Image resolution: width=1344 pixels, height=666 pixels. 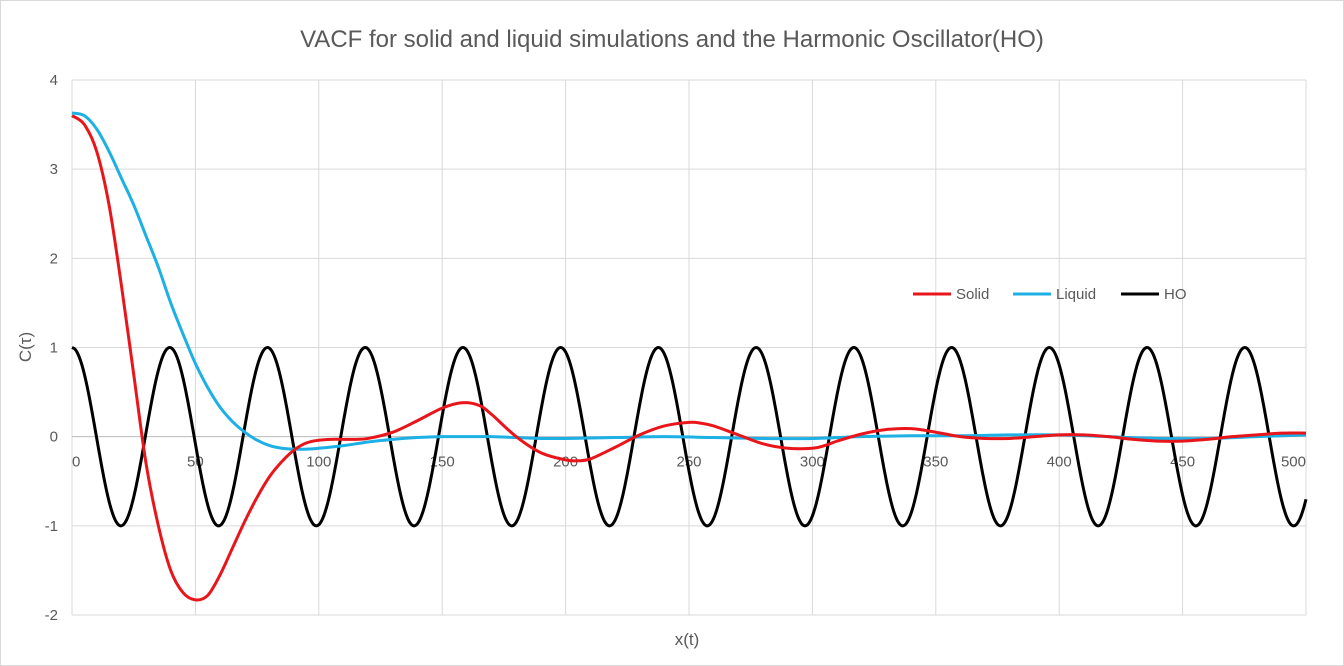 What do you see at coordinates (76, 462) in the screenshot?
I see `x-tick-label: 0` at bounding box center [76, 462].